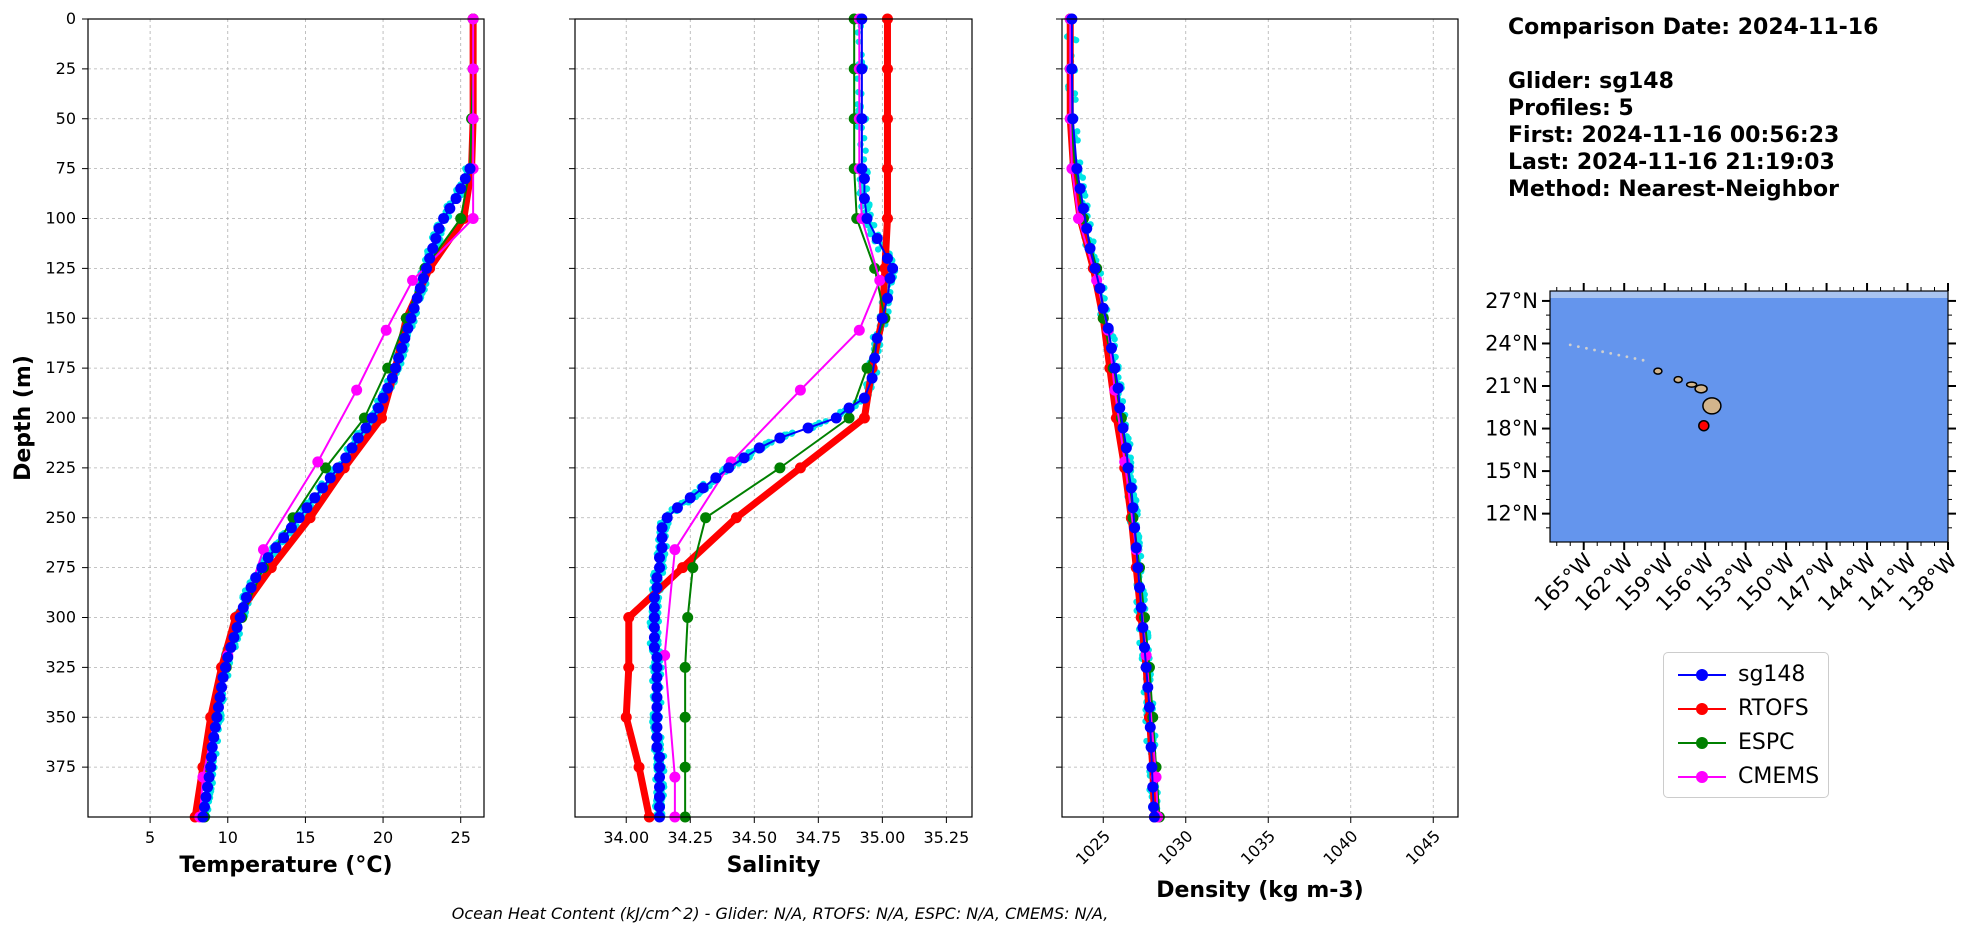  What do you see at coordinates (60, 766) in the screenshot?
I see `y-tick-label: 375` at bounding box center [60, 766].